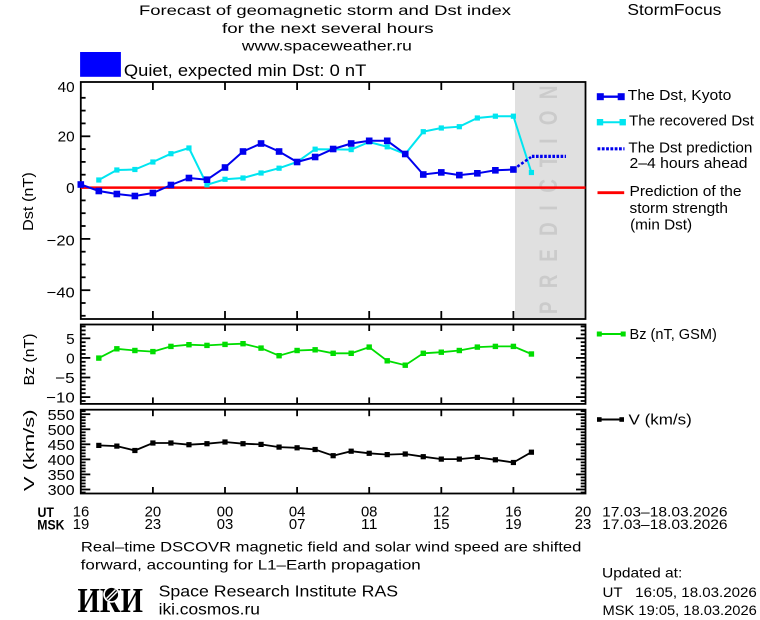  Describe the element at coordinates (326, 45) in the screenshot. I see `svg-text: www.spaceweather.ru` at that location.